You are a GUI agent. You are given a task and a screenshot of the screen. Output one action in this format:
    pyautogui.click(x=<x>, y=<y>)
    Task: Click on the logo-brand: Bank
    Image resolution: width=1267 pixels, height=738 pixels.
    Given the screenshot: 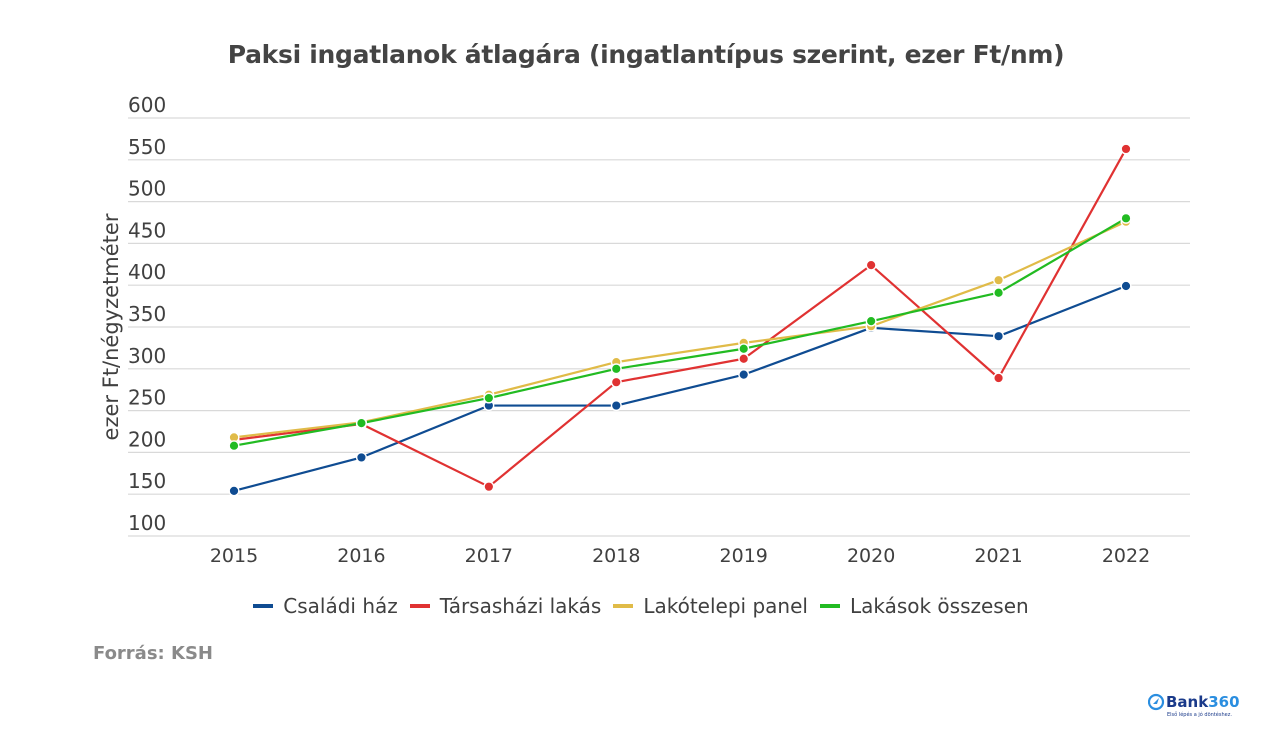 What is the action you would take?
    pyautogui.click(x=1187, y=702)
    